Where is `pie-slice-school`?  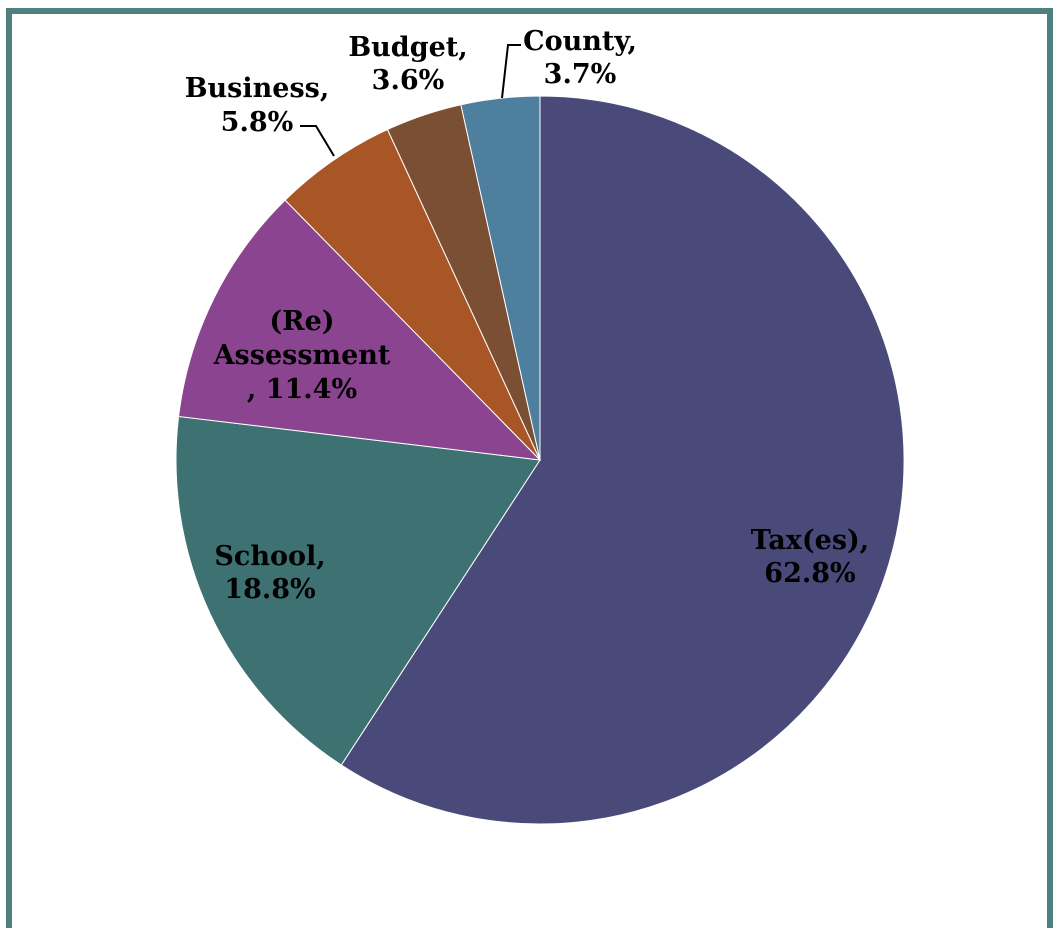 pie-slice-school is located at coordinates (358, 590).